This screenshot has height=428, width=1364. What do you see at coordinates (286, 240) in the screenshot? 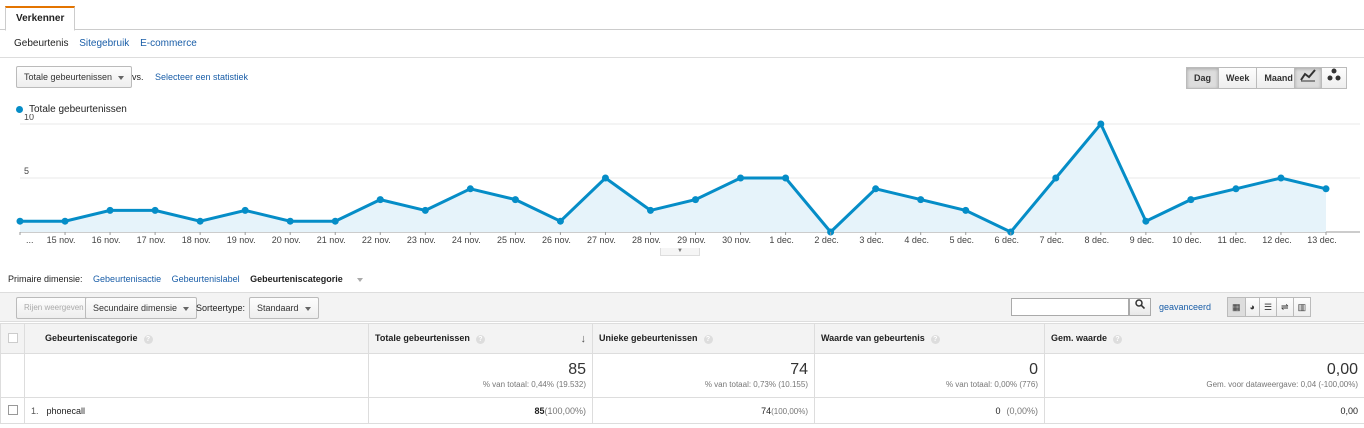
I see `x-tick-label: 20 nov.` at bounding box center [286, 240].